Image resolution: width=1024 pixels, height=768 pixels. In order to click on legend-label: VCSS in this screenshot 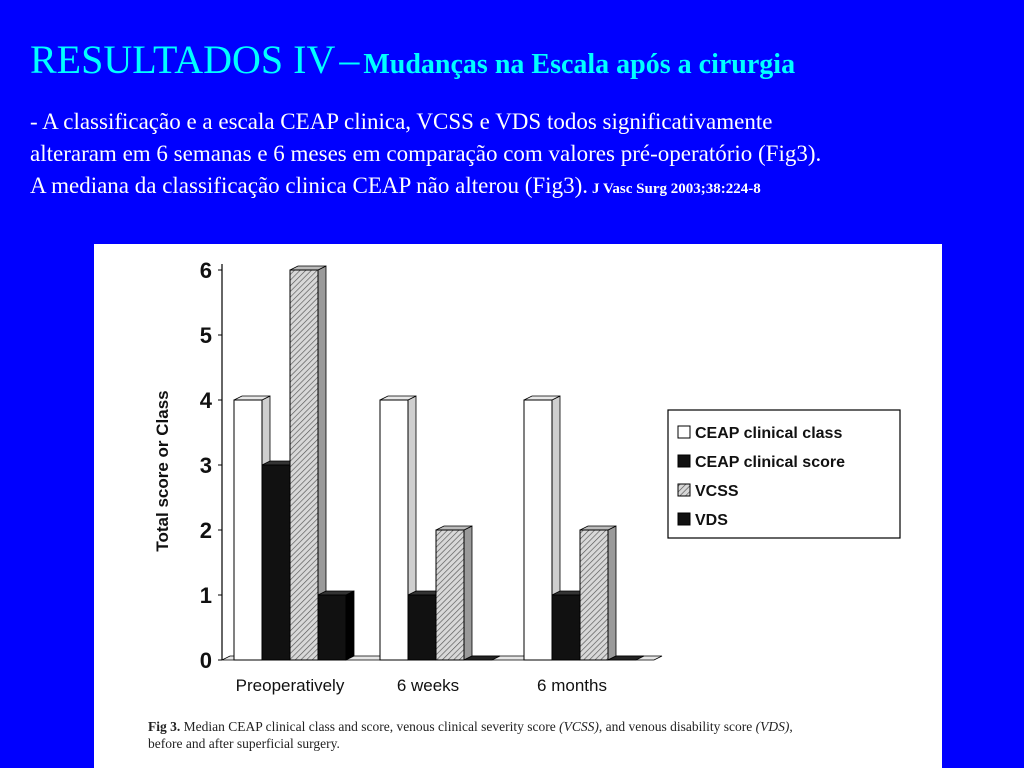, I will do `click(717, 491)`.